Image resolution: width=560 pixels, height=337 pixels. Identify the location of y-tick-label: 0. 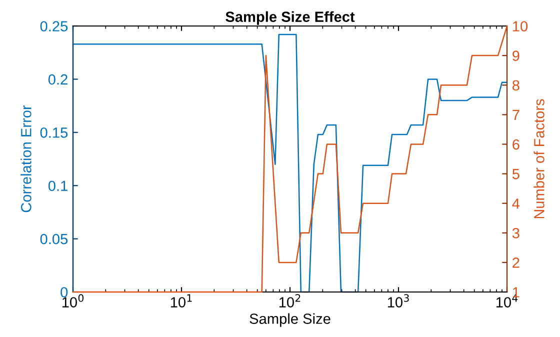
(64, 292).